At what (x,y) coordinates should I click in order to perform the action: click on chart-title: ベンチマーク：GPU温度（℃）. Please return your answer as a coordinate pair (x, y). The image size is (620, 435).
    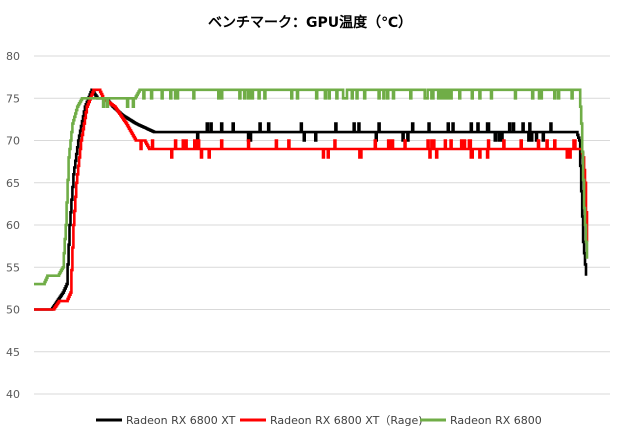
    Looking at the image, I should click on (310, 23).